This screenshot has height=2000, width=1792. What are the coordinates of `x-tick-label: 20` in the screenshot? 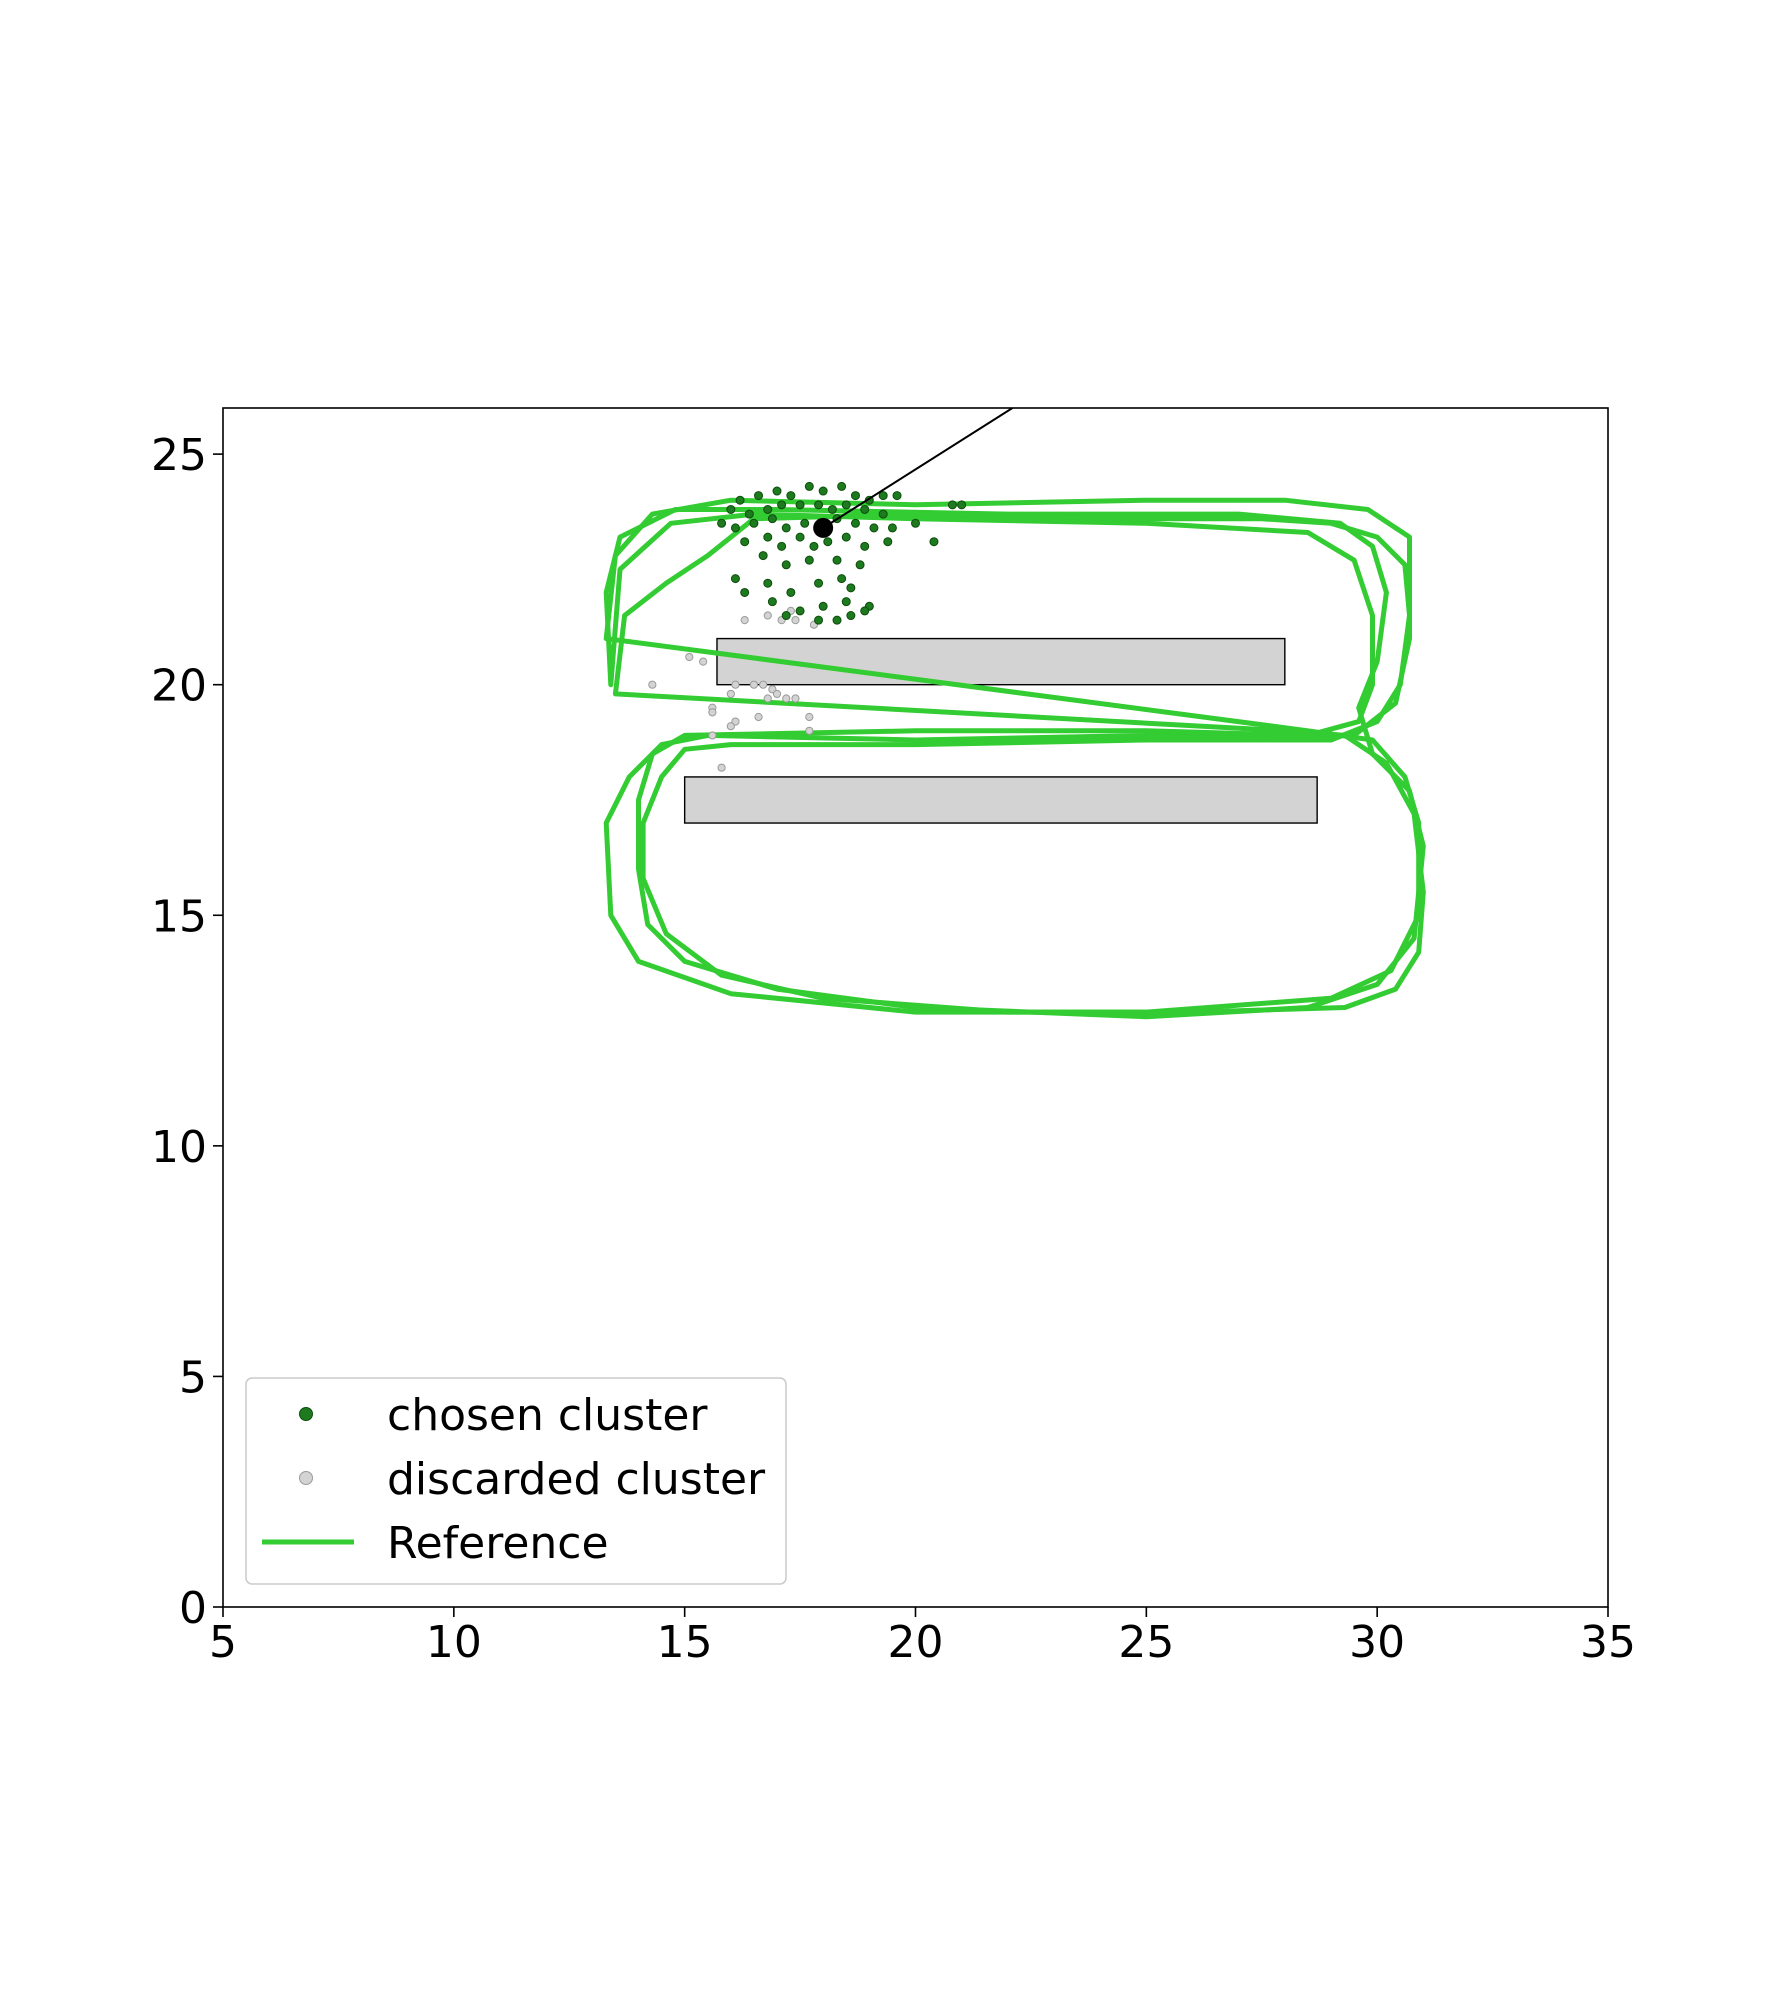 It's located at (916, 1642).